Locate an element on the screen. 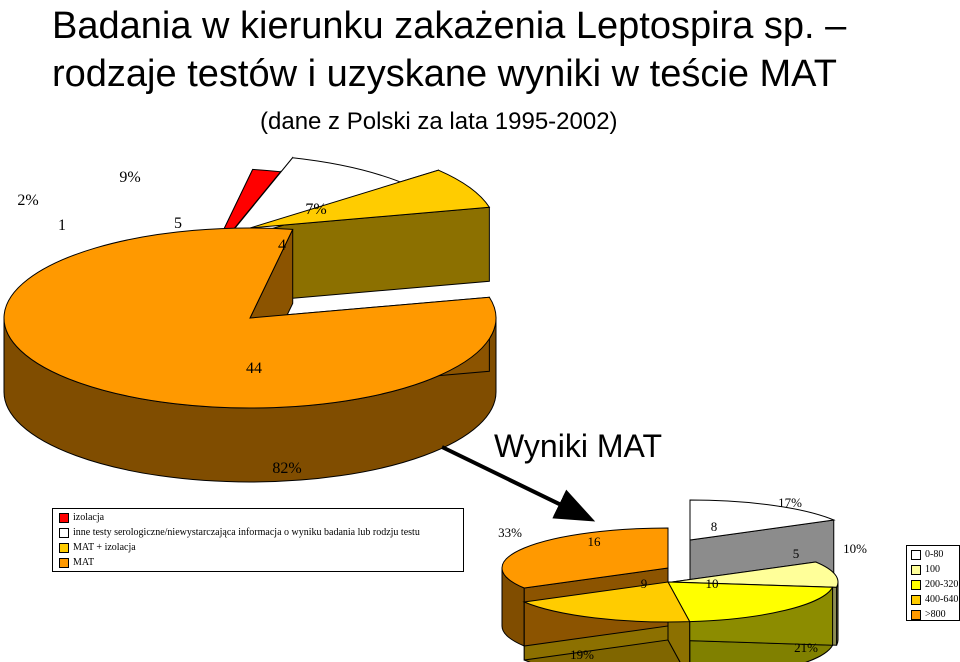  legend-item: MAT is located at coordinates (261, 562).